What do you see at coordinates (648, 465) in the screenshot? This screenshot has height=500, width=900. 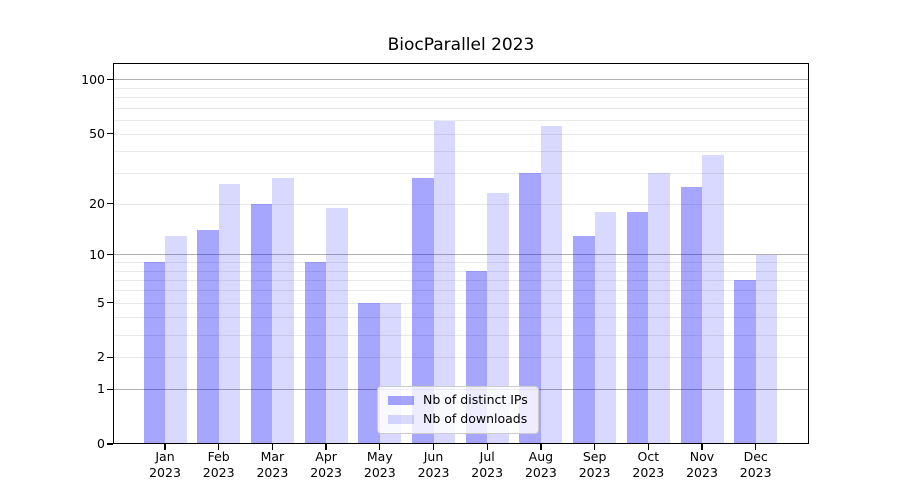 I see `x-tick-label: Oct 2023` at bounding box center [648, 465].